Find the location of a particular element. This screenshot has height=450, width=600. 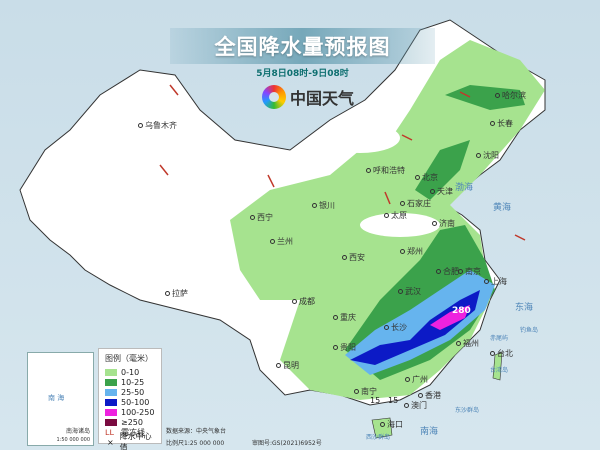

sea-label: 赤尾屿 is located at coordinates (499, 338).